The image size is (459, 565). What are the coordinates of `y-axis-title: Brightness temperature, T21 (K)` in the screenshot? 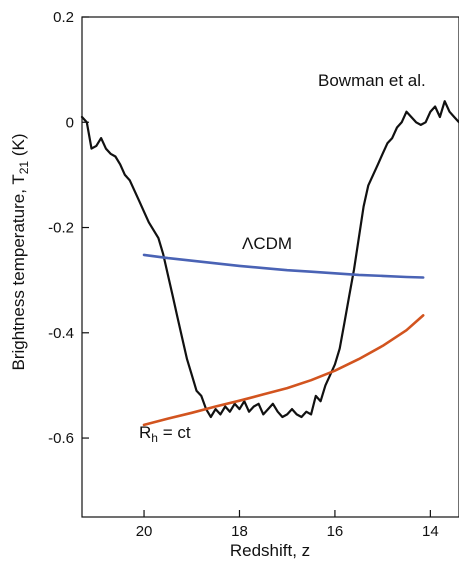 It's located at (20, 252).